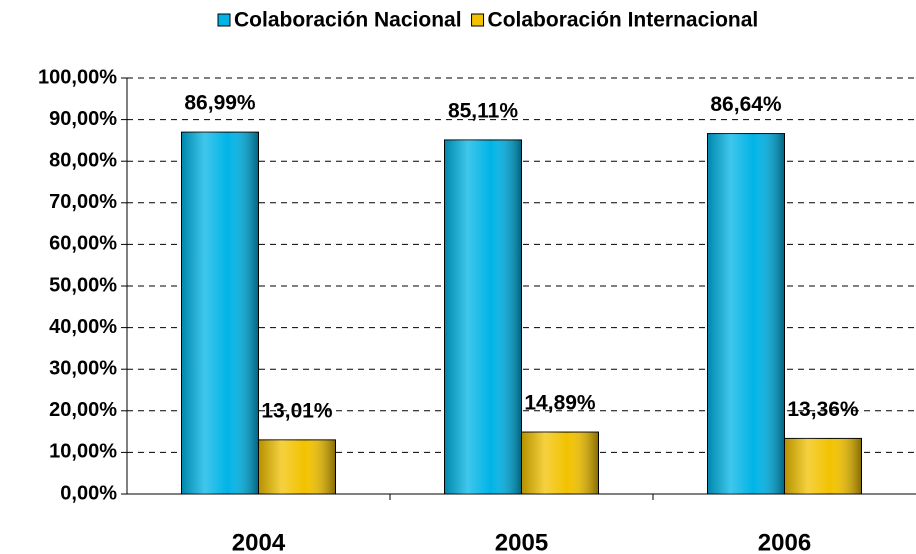  Describe the element at coordinates (483, 110) in the screenshot. I see `value-label: 85,11%` at that location.